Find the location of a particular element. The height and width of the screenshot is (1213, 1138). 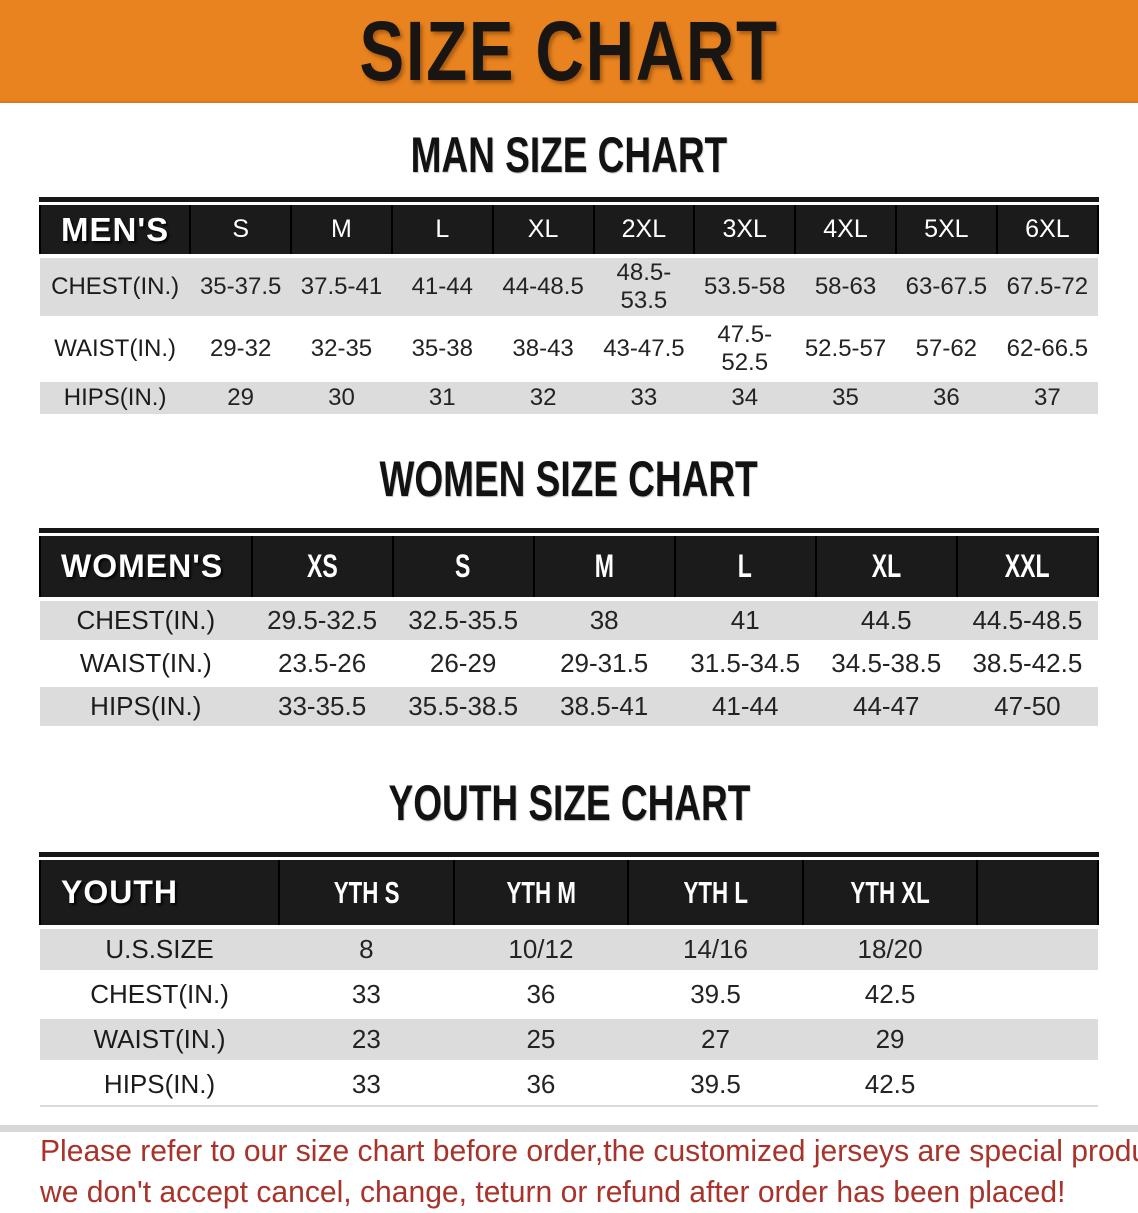

table-header: WOMEN'S XS S M L XL XXL is located at coordinates (569, 567).